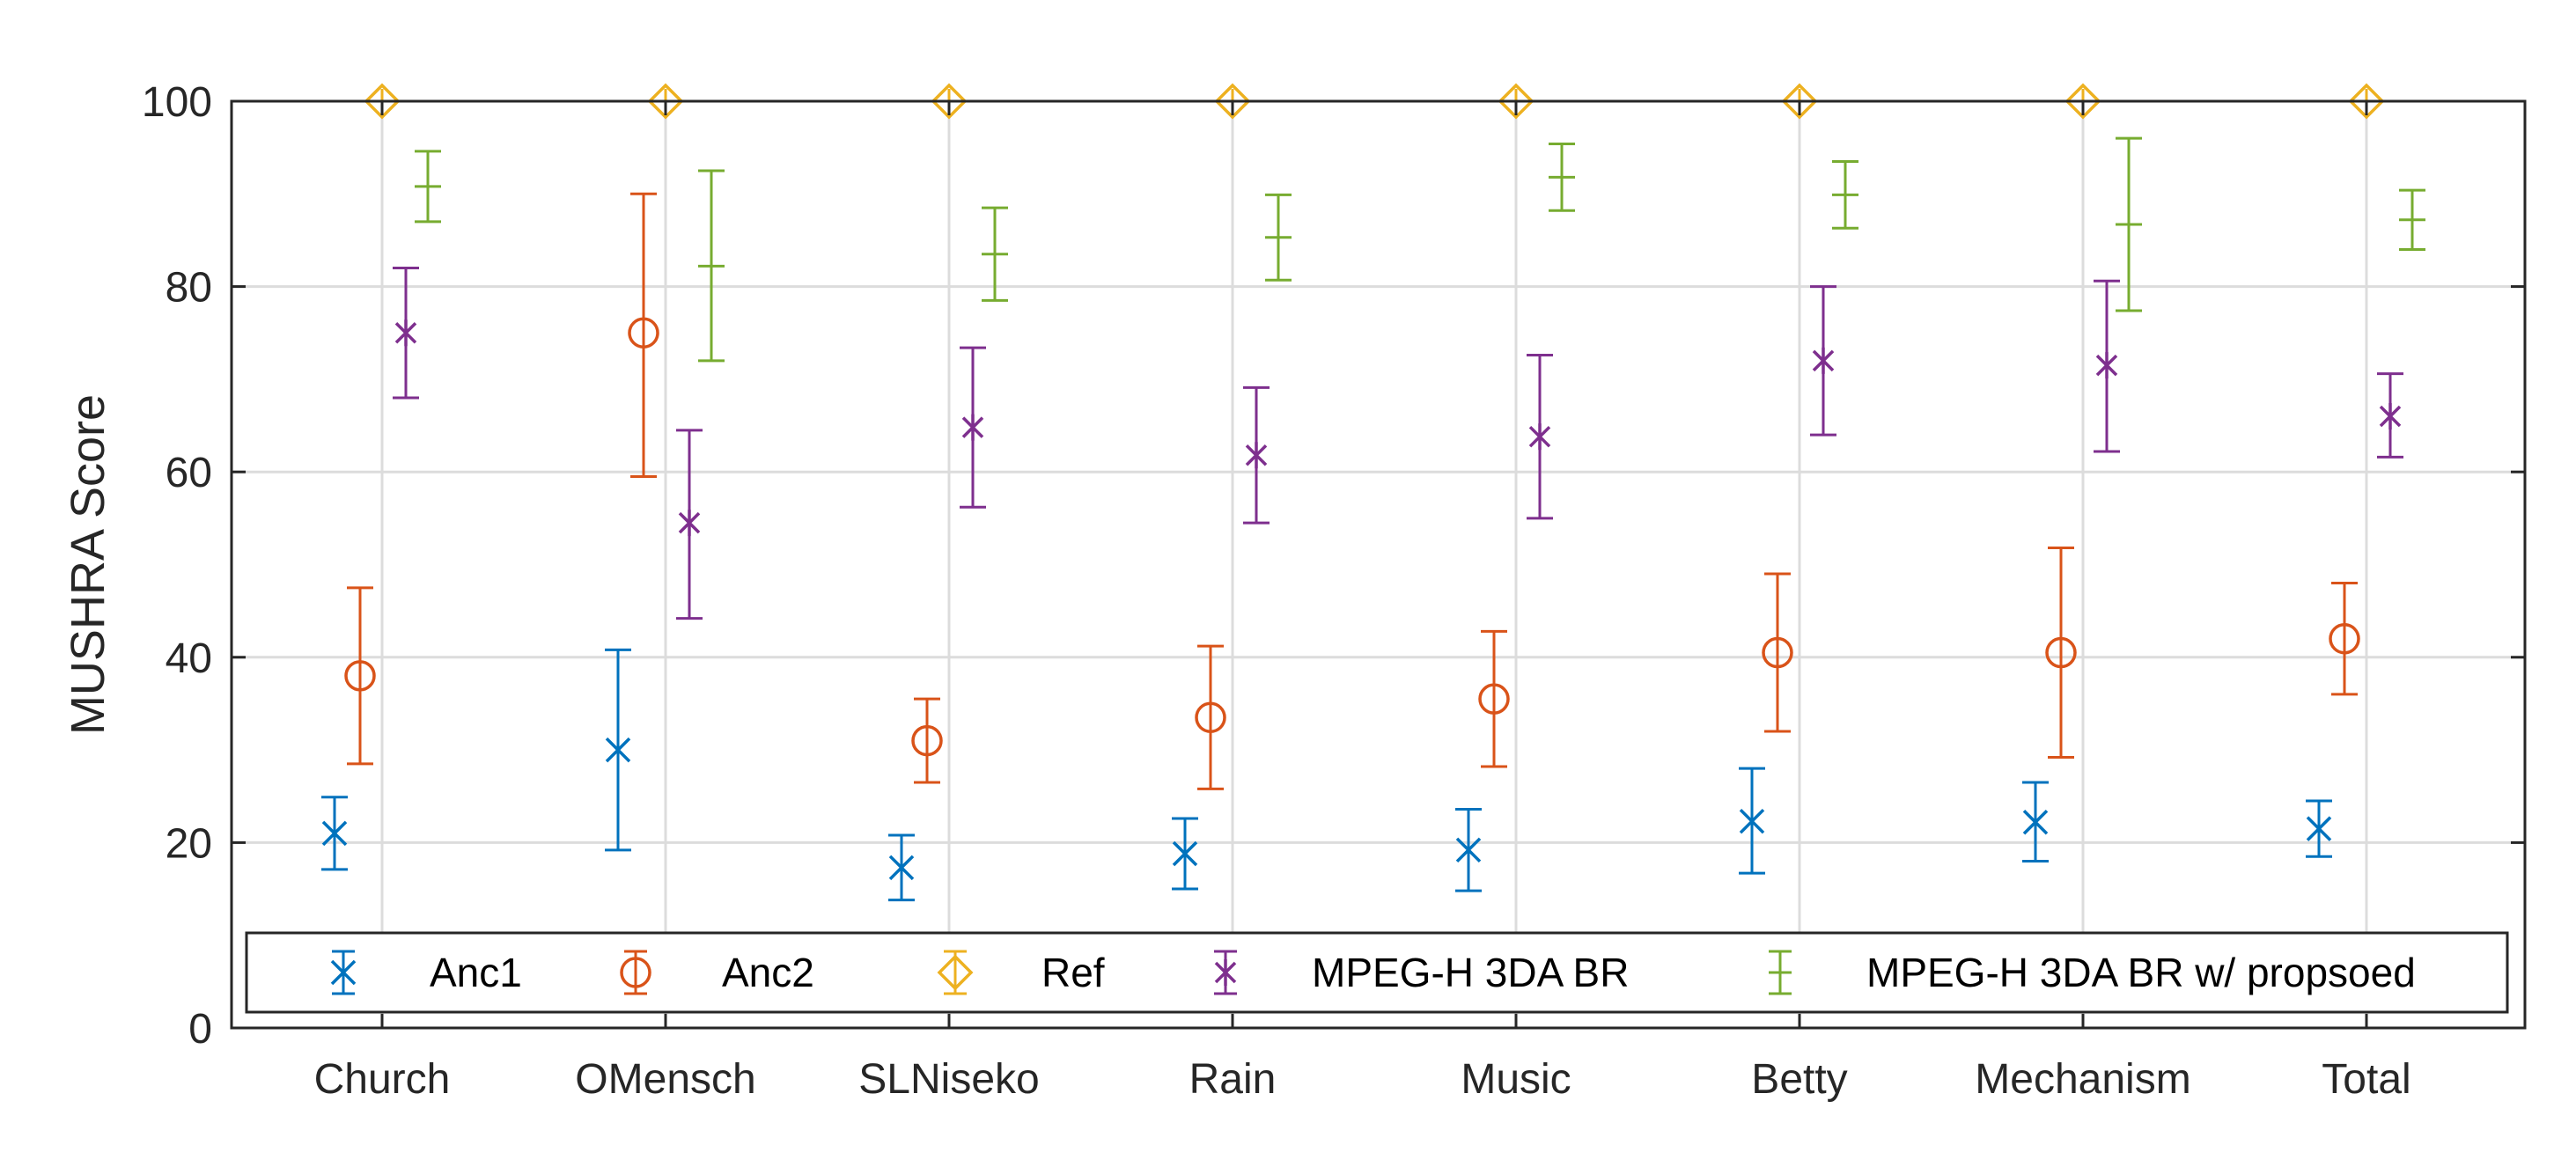 The width and height of the screenshot is (2576, 1167). I want to click on x-tick-label: OMensch, so click(665, 1079).